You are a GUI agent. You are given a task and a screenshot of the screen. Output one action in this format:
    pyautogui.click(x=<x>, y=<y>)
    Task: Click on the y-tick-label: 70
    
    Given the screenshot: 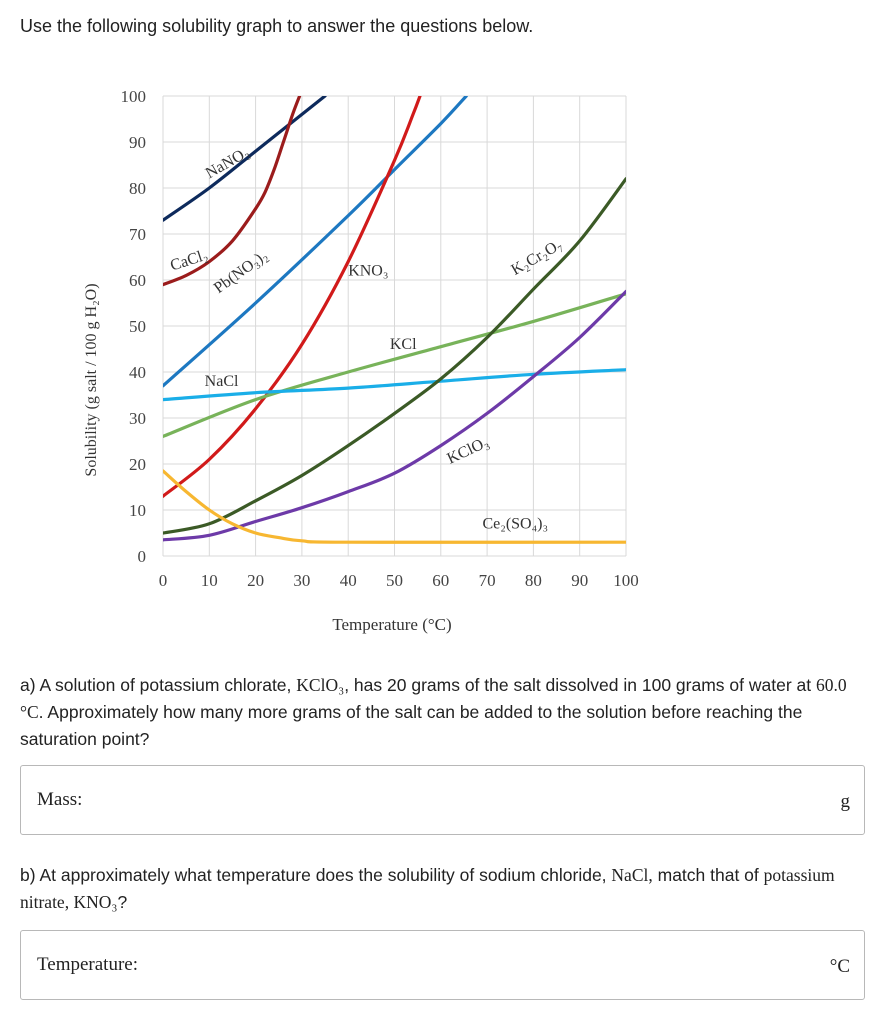 What is the action you would take?
    pyautogui.click(x=137, y=234)
    